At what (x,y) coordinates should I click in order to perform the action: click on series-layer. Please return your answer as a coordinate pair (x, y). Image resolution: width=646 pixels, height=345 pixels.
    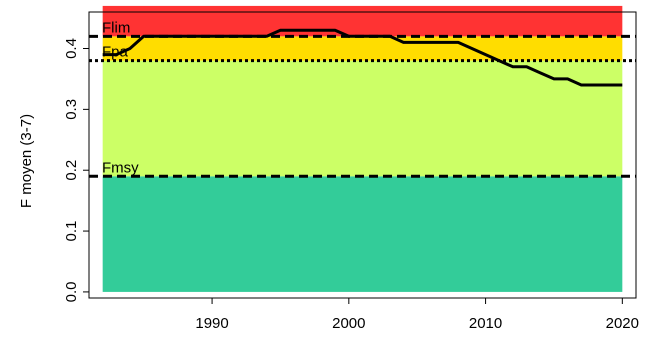
    Looking at the image, I should click on (362, 57).